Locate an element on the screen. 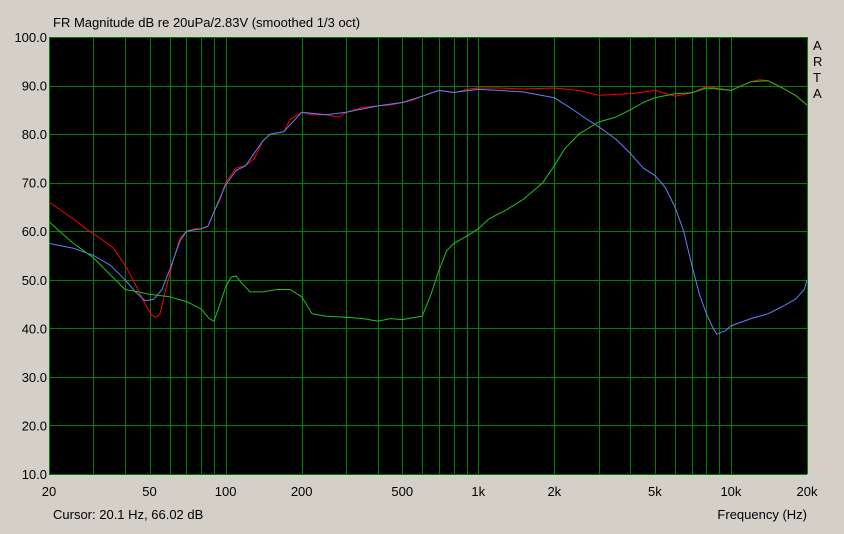 Image resolution: width=844 pixels, height=534 pixels. y-tick-label: 80.0 is located at coordinates (34, 134).